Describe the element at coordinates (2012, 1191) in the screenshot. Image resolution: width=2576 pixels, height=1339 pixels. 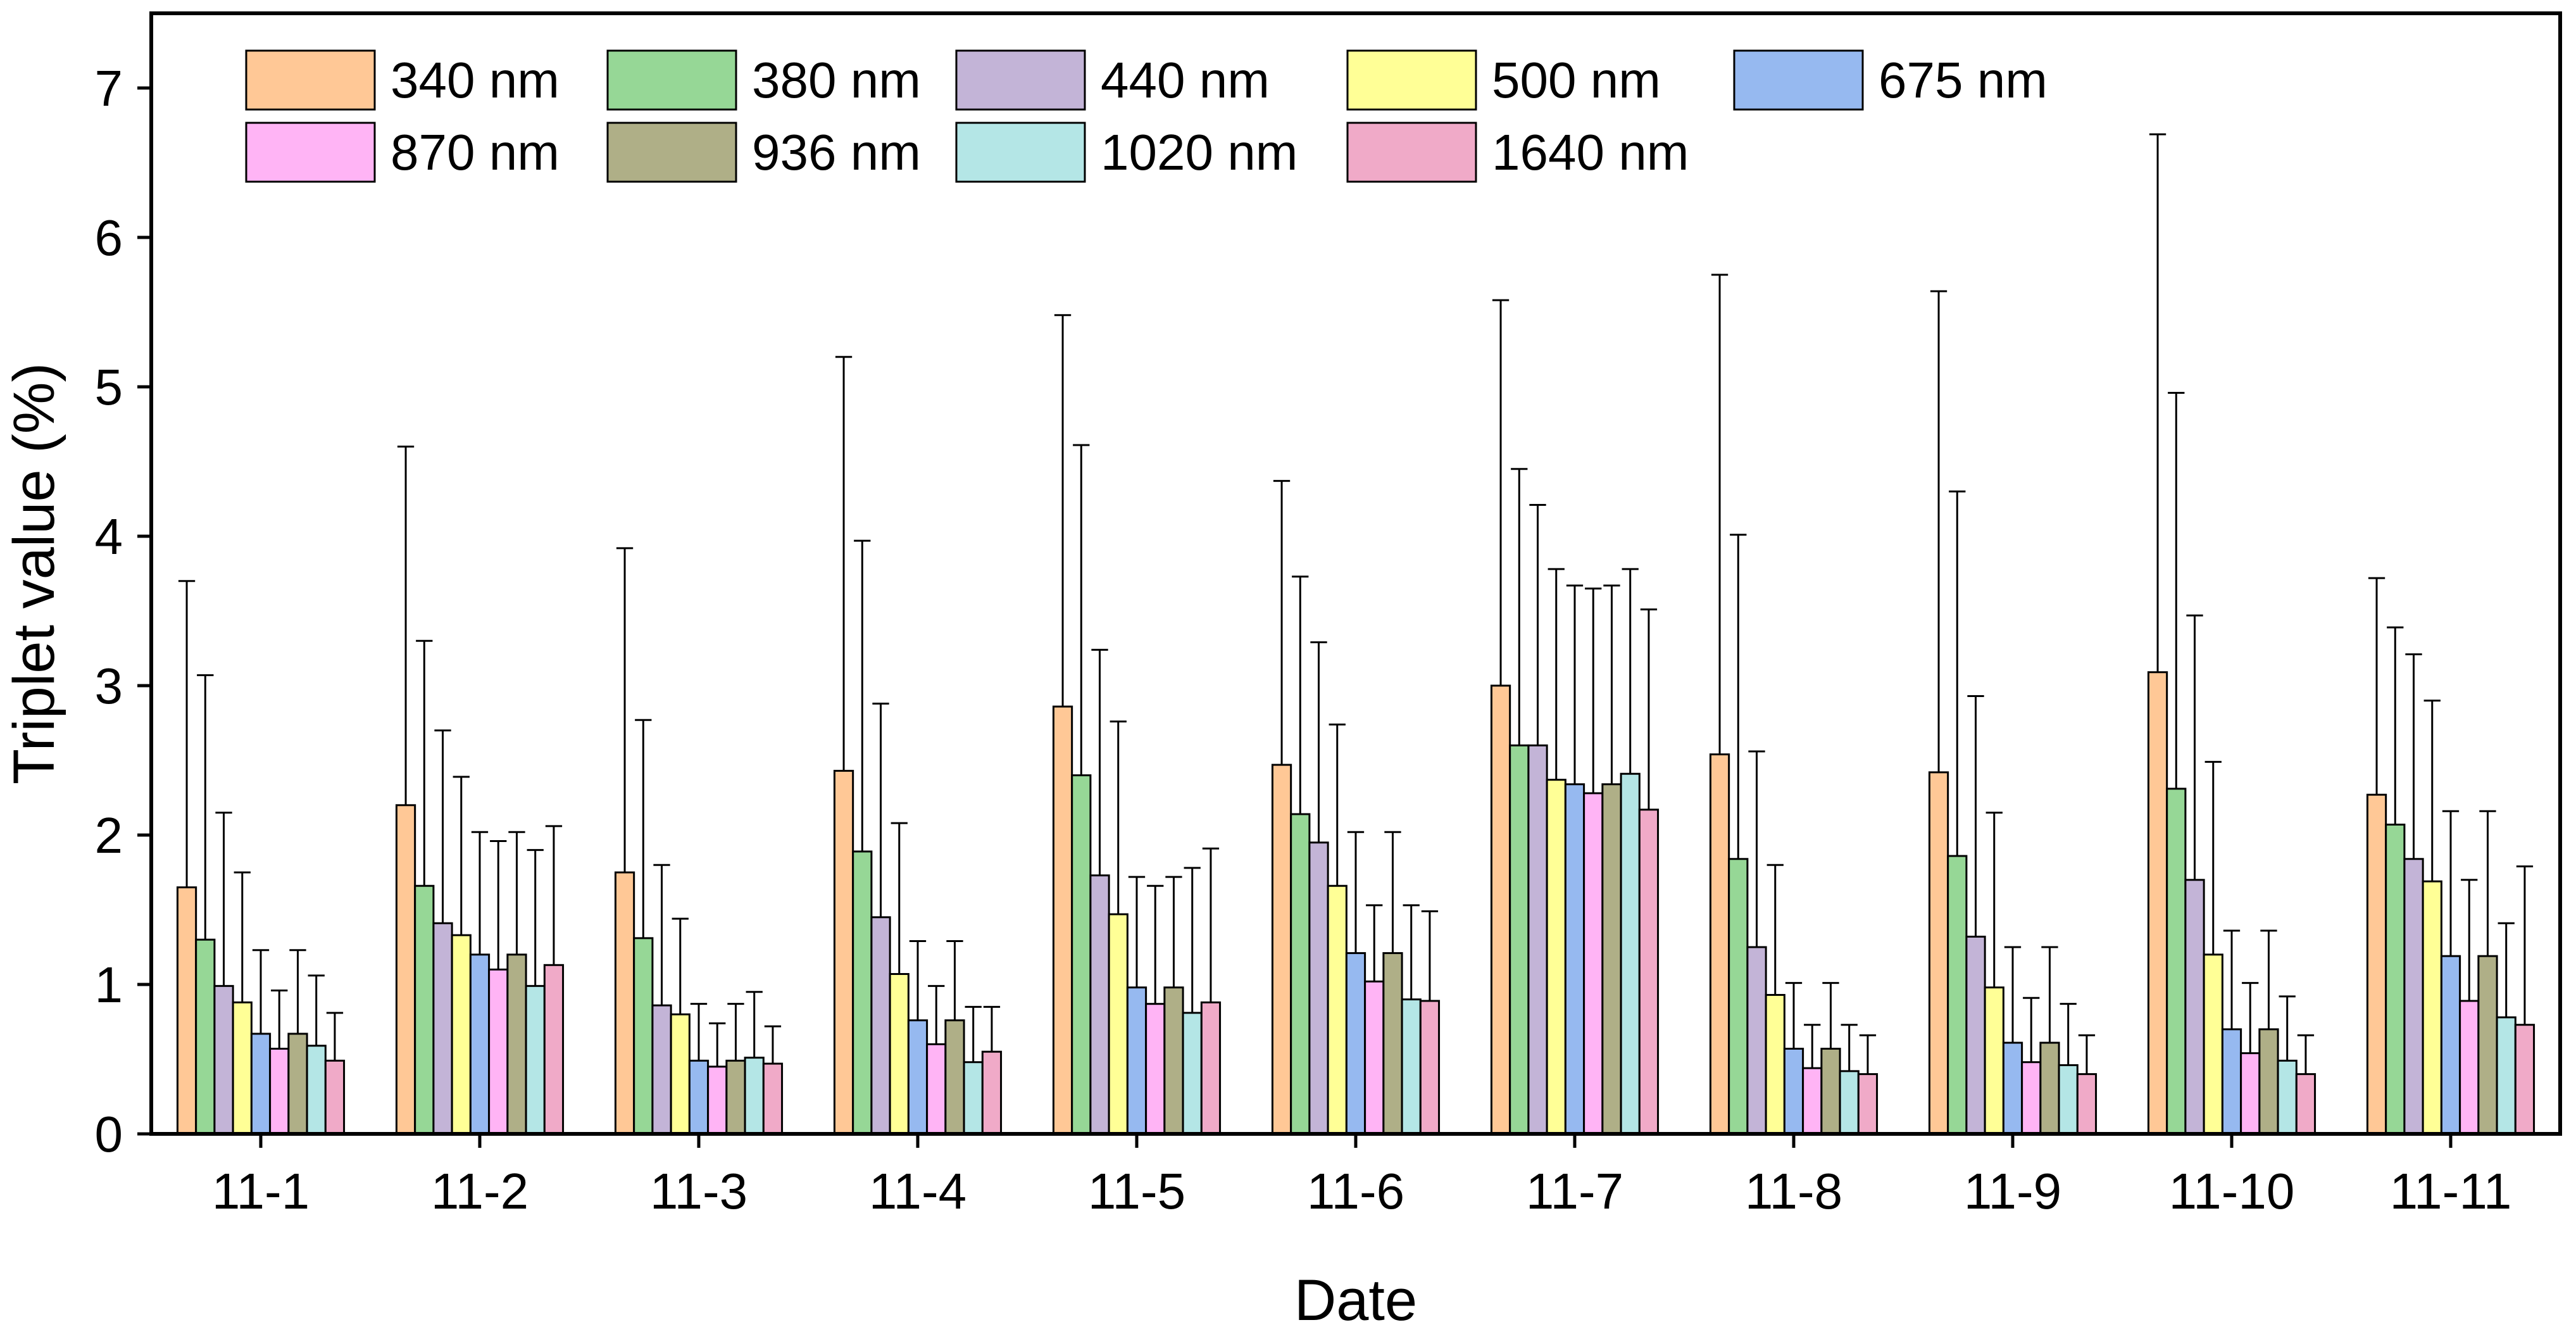
I see `x-tick-label: 11-9` at that location.